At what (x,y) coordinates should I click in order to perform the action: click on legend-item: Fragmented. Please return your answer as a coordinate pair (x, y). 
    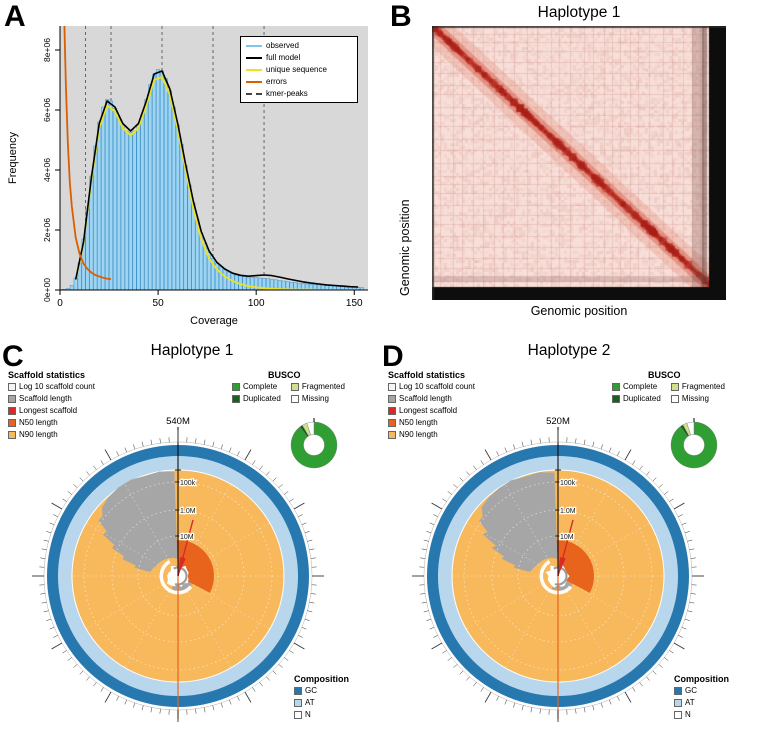
    Looking at the image, I should click on (317, 387).